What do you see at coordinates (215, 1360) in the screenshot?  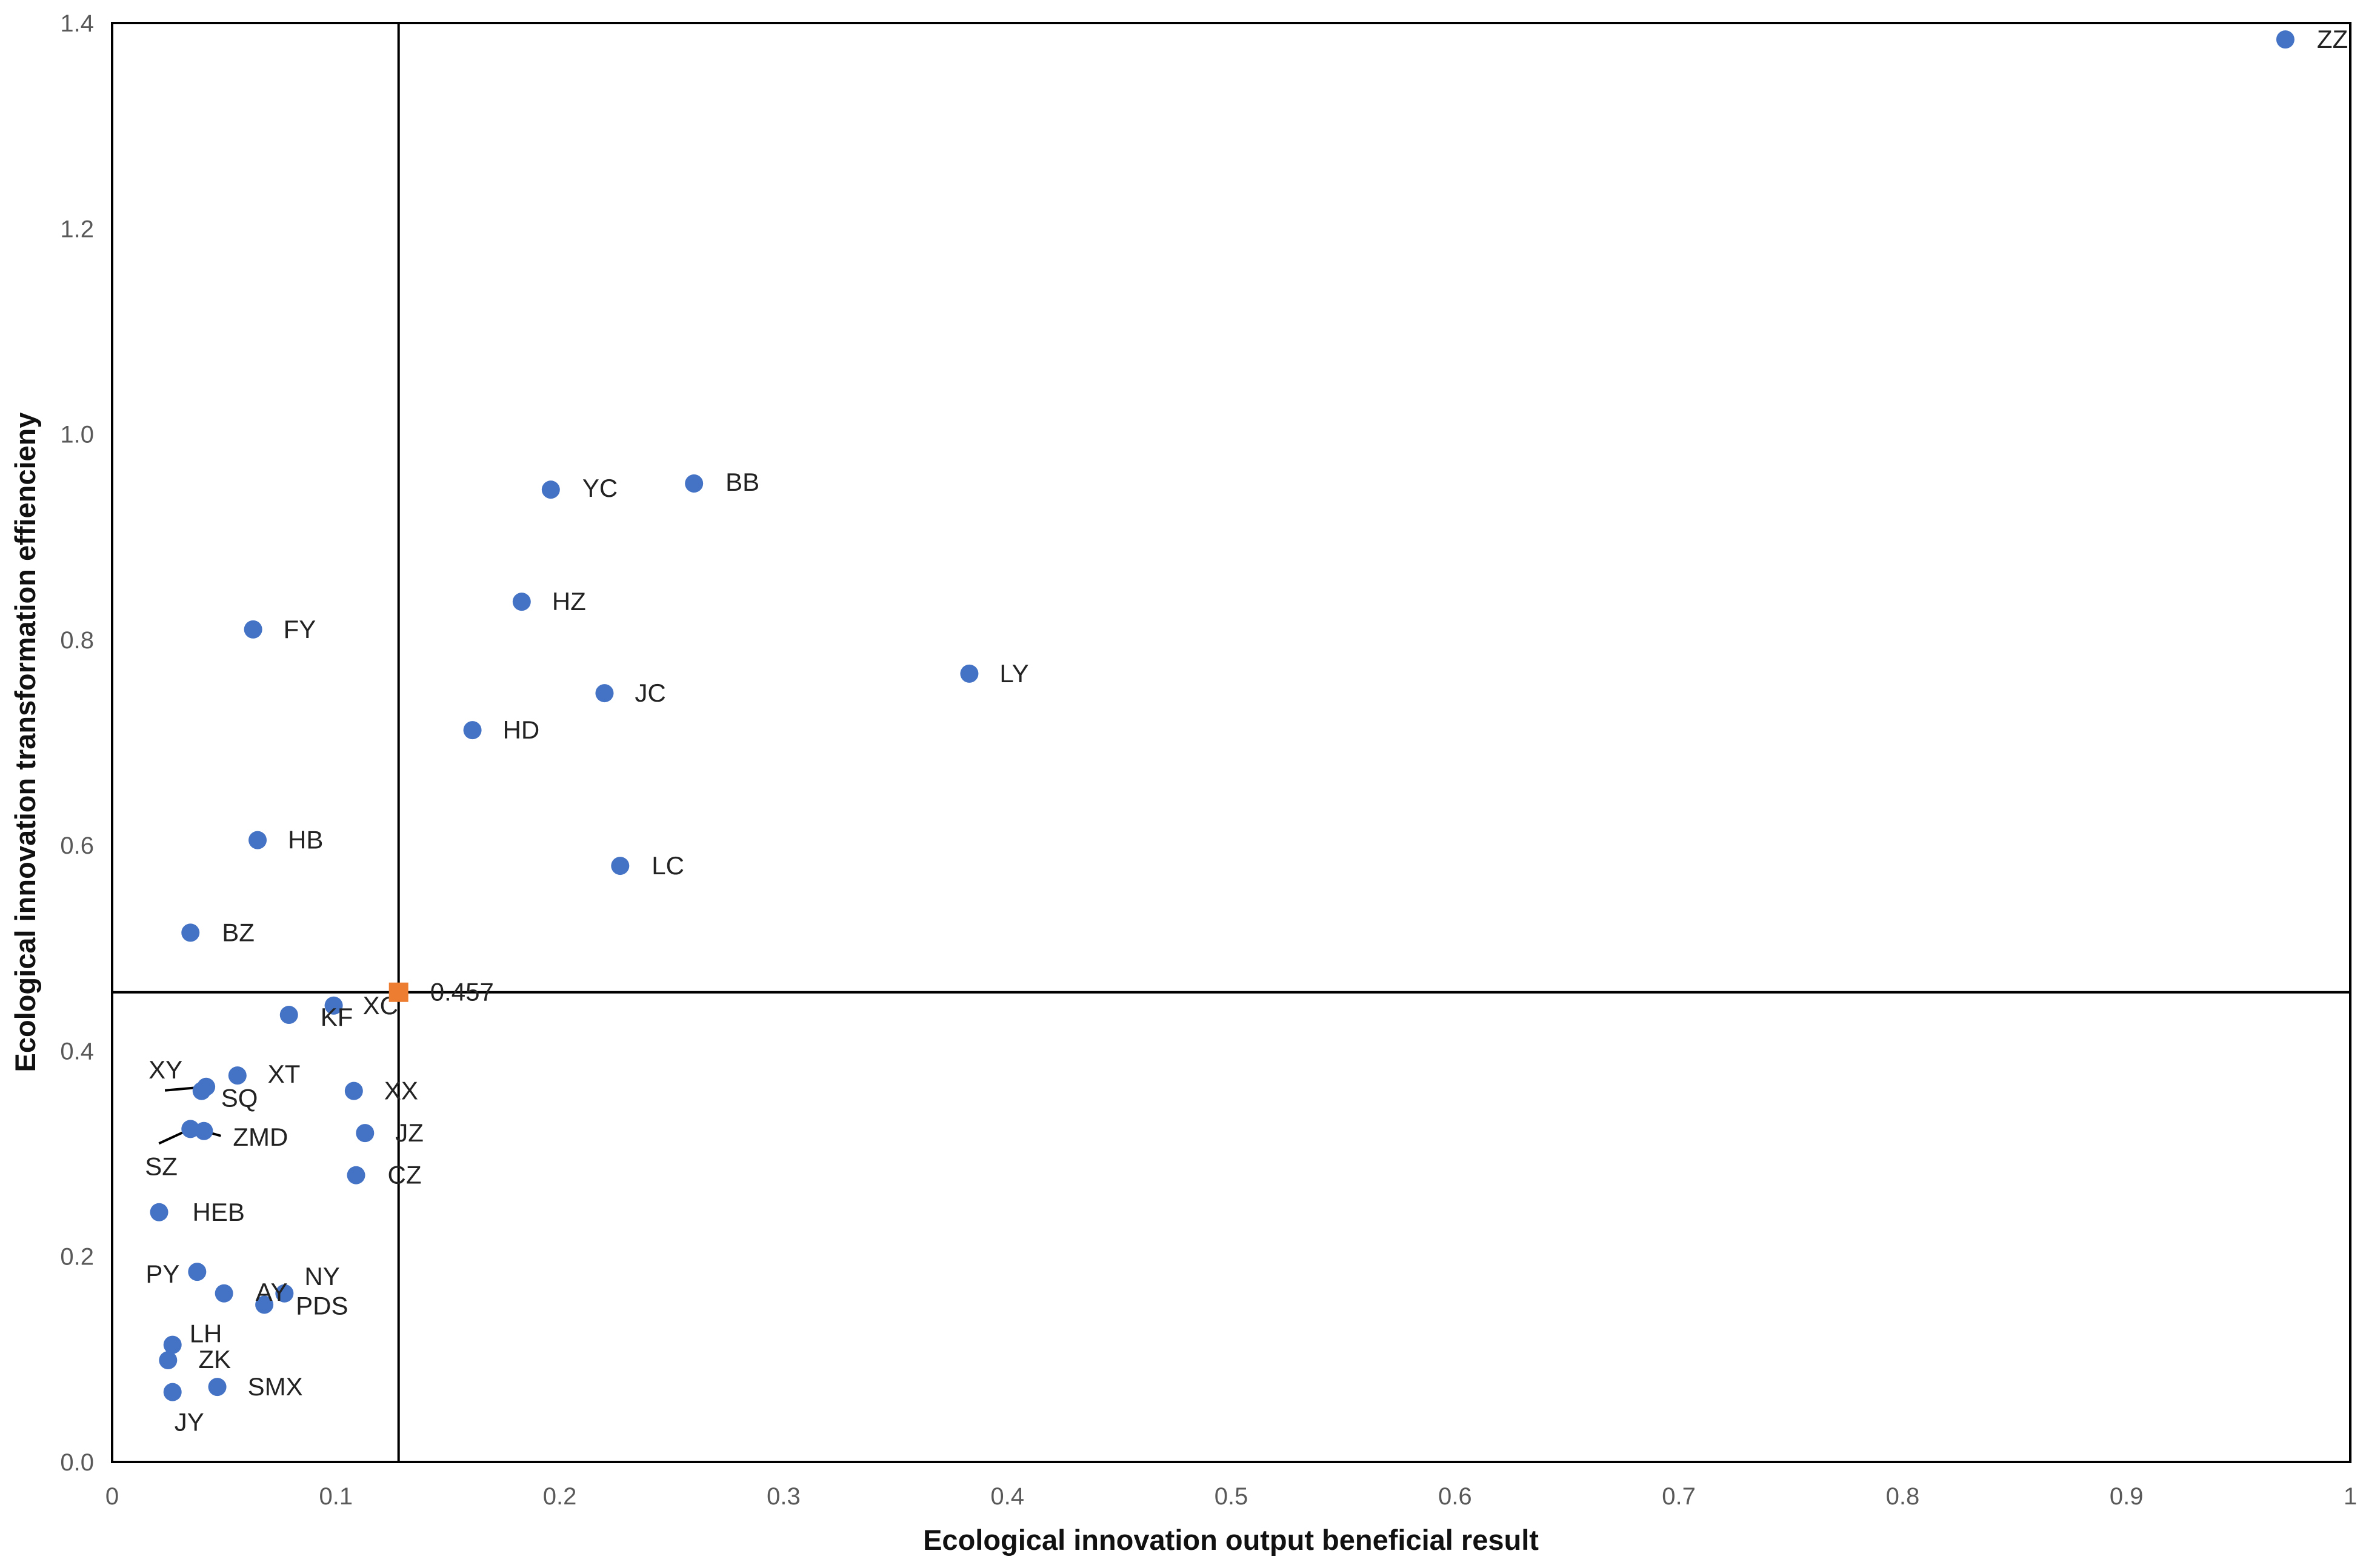 I see `point-zk-label: ZK` at bounding box center [215, 1360].